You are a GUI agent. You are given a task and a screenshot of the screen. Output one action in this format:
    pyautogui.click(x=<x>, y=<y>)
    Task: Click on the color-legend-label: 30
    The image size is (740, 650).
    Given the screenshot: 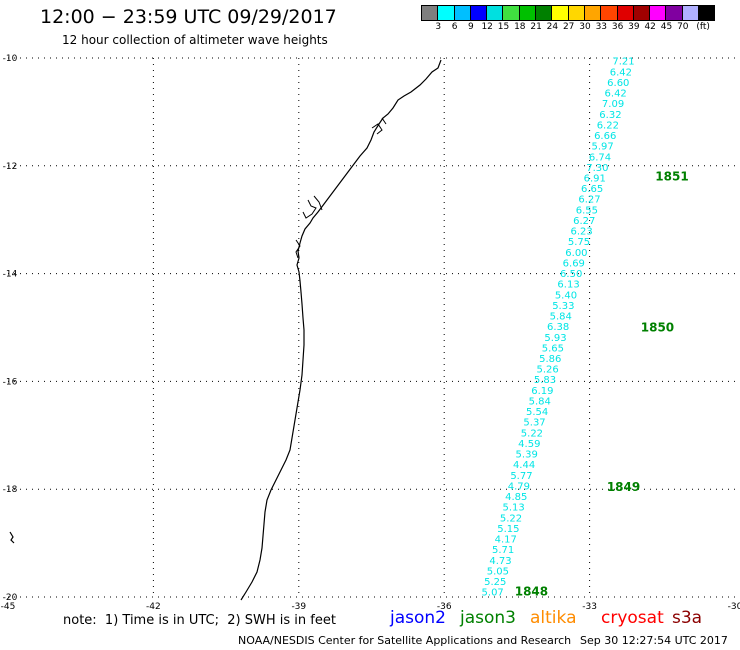 What is the action you would take?
    pyautogui.click(x=585, y=27)
    